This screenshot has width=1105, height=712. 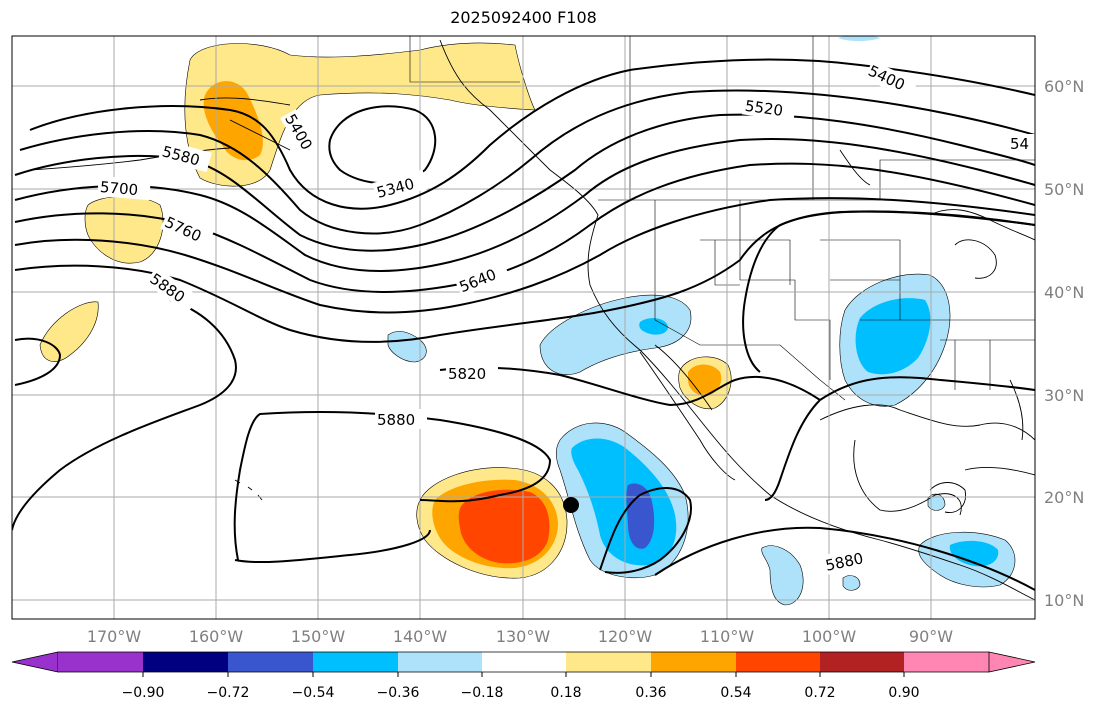 What do you see at coordinates (313, 693) in the screenshot?
I see `colorbar-tick-3: −0.54` at bounding box center [313, 693].